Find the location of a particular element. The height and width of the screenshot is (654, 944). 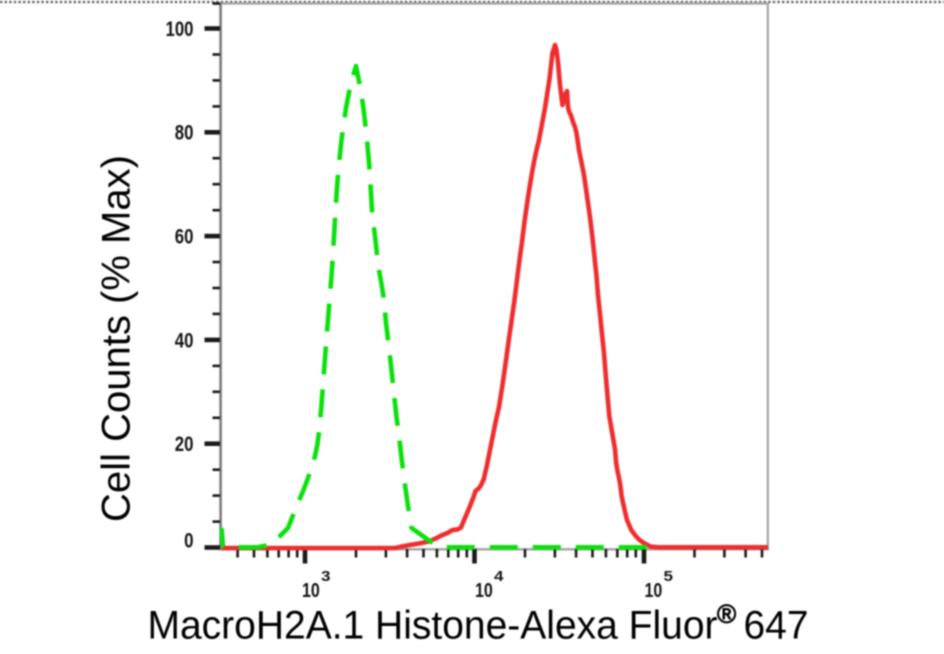

svg-text: 0 is located at coordinates (188, 540).